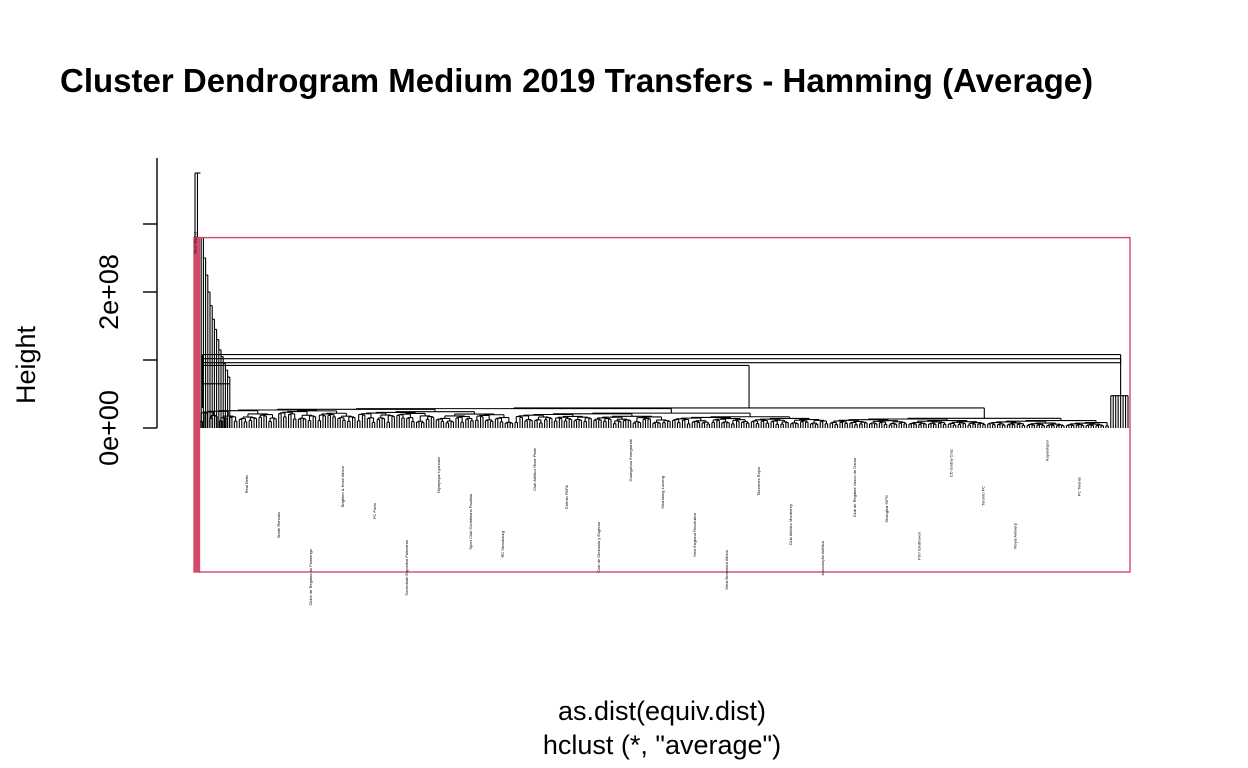  Describe the element at coordinates (502, 544) in the screenshot. I see `leaf-label: RC Strasbourg` at that location.